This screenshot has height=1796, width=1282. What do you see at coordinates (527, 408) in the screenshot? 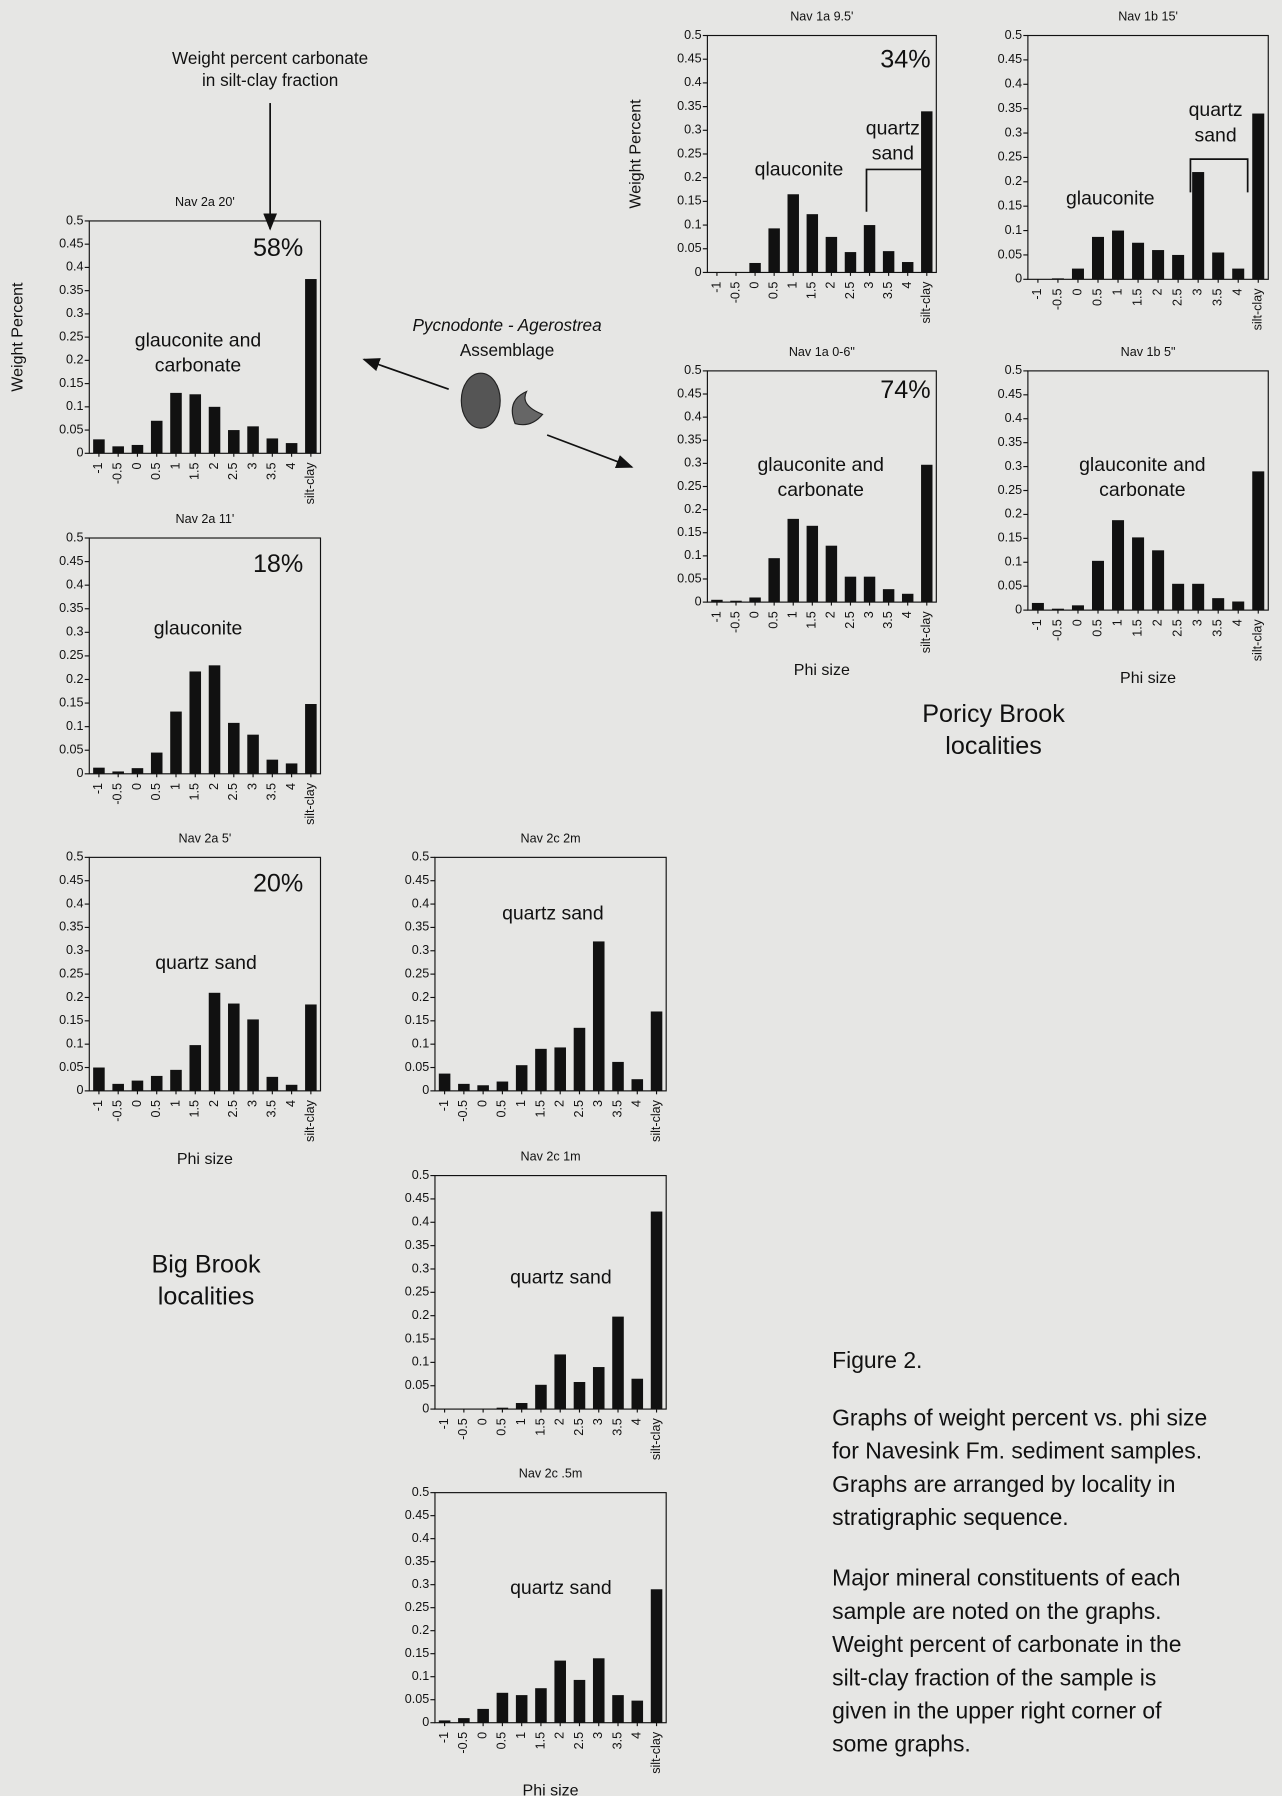
I see `shell-icon` at bounding box center [527, 408].